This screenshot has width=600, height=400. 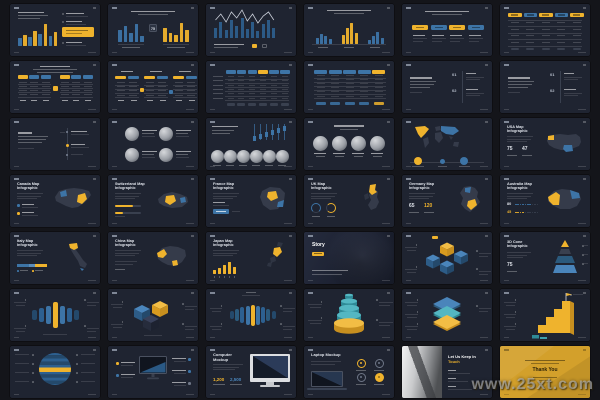 What do you see at coordinates (545, 315) in the screenshot?
I see `slide-thumbnail-36-stairs-3d` at bounding box center [545, 315].